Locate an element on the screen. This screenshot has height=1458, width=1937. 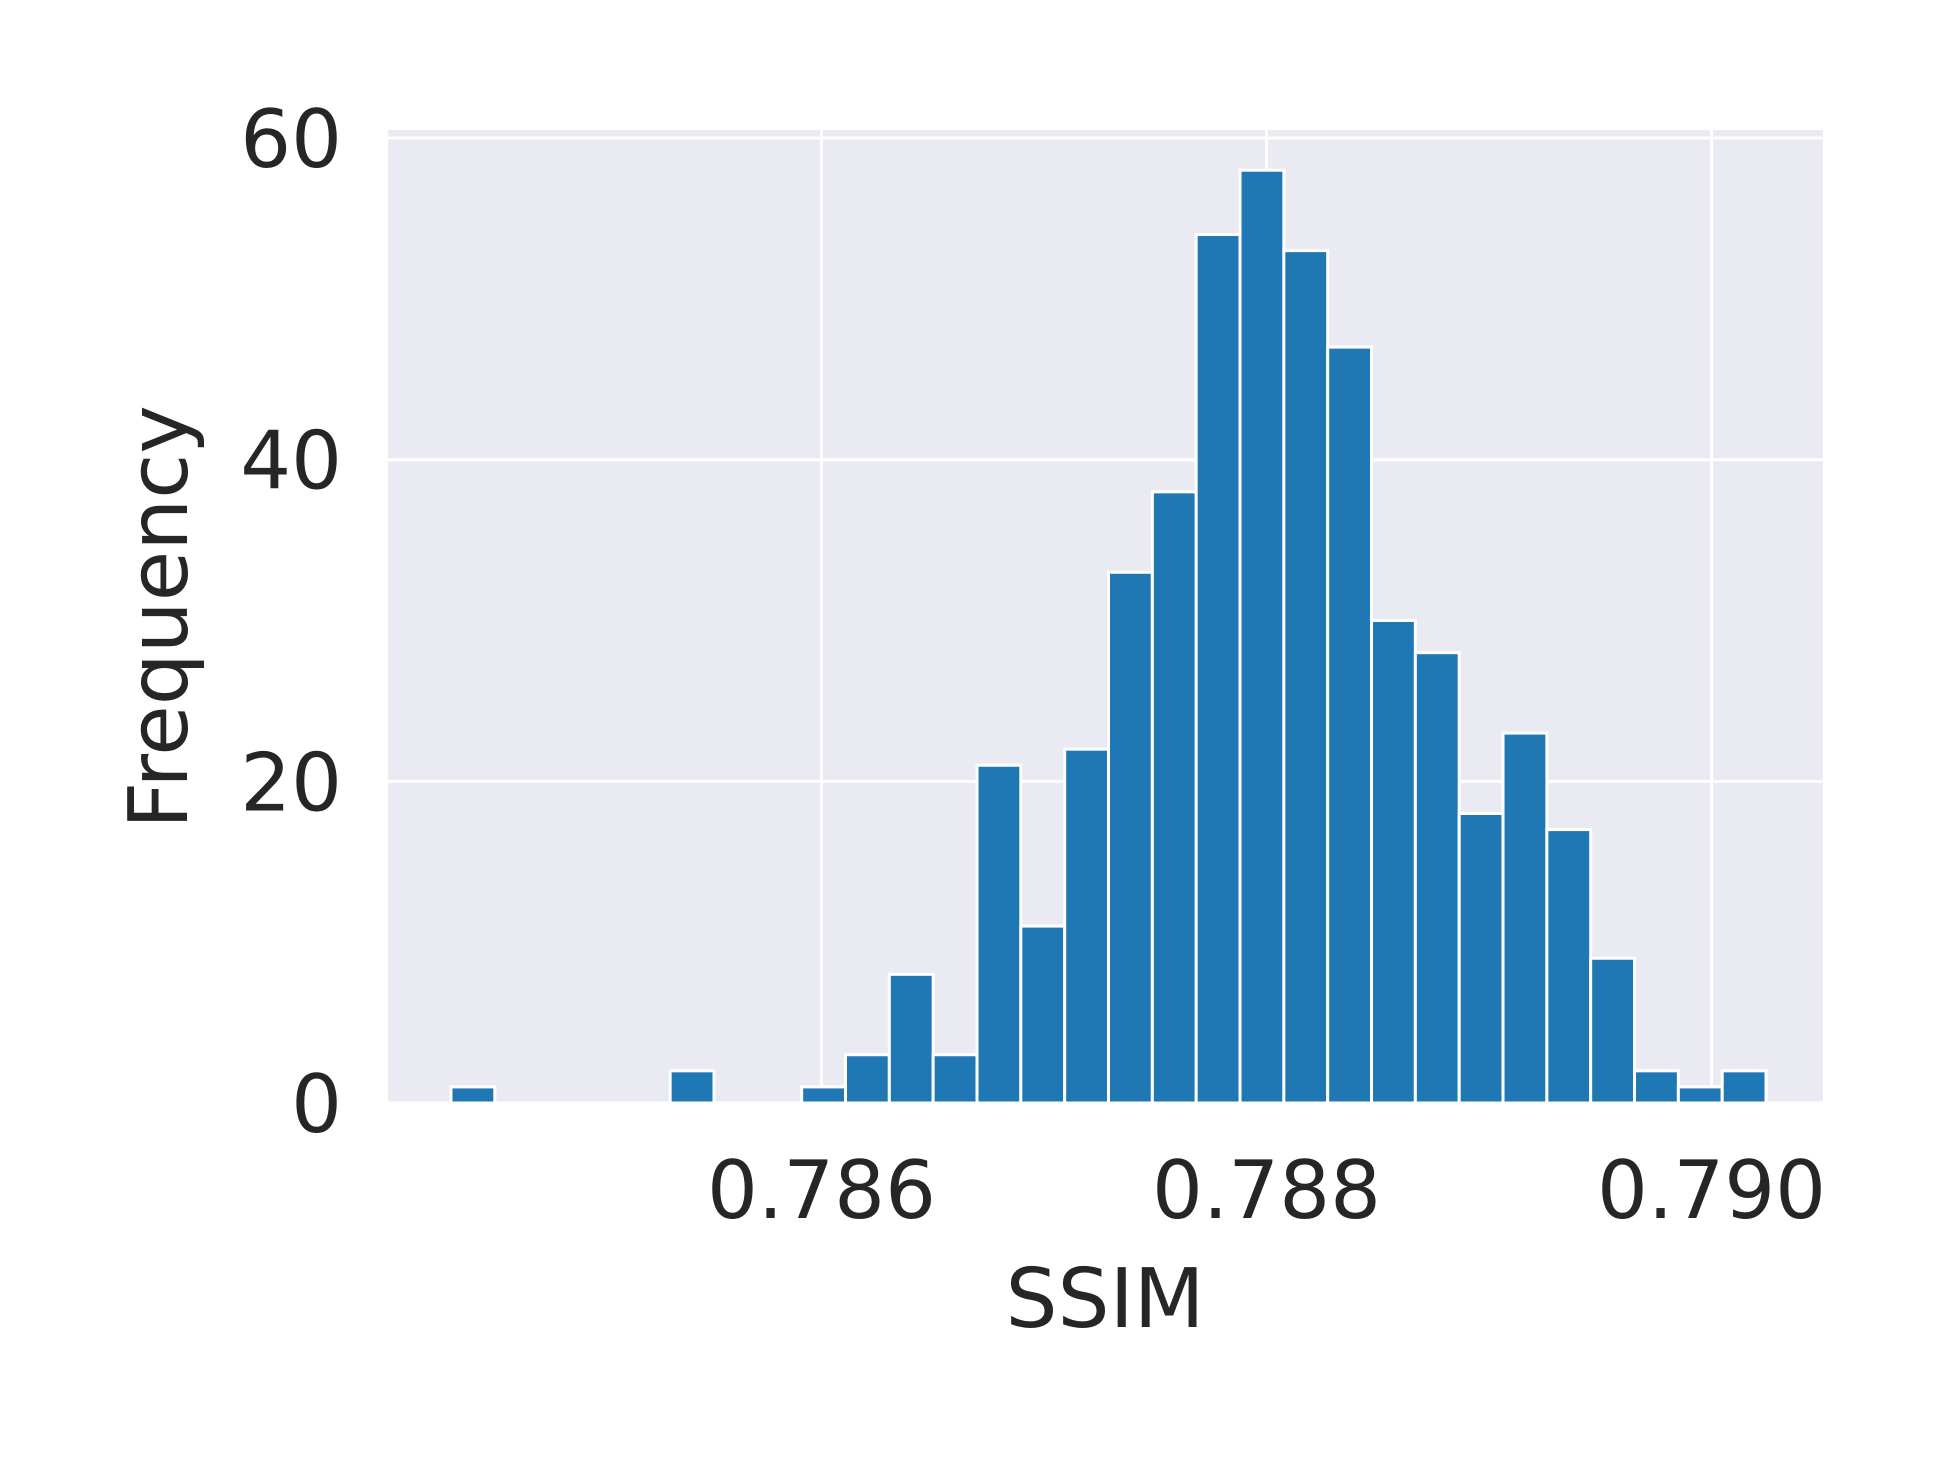
y-tick-label: 40 is located at coordinates (291, 461).